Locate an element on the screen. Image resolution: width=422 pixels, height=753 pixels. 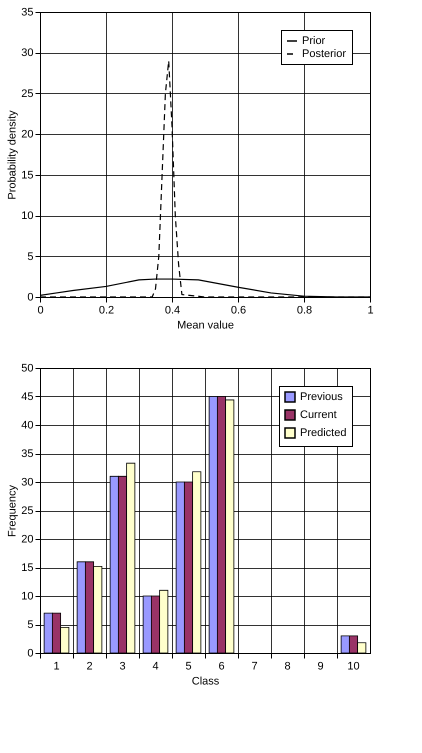
x-axis-title: Mean value is located at coordinates (205, 326).